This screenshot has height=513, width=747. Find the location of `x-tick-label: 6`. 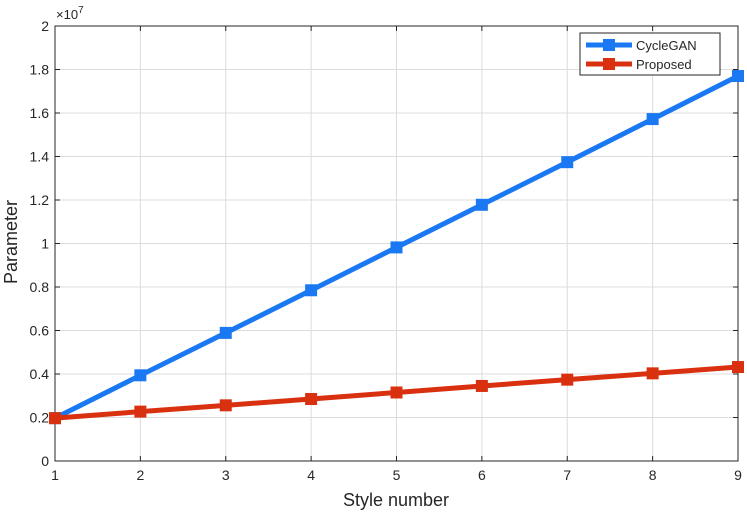

x-tick-label: 6 is located at coordinates (482, 475).